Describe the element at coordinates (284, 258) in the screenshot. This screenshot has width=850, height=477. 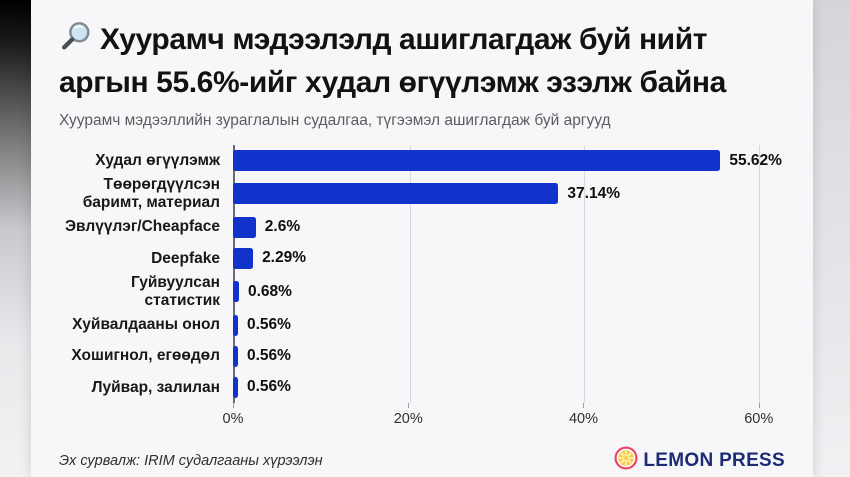
I see `value-label: 2.29%` at that location.